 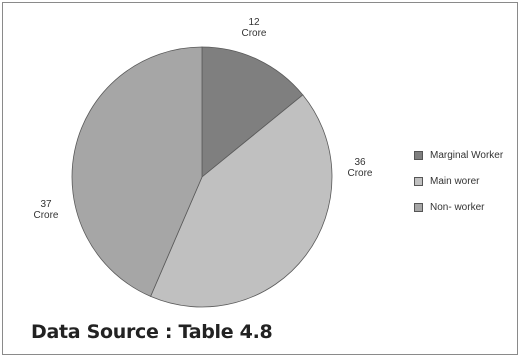 What do you see at coordinates (455, 181) in the screenshot?
I see `legend-label: Main worer` at bounding box center [455, 181].